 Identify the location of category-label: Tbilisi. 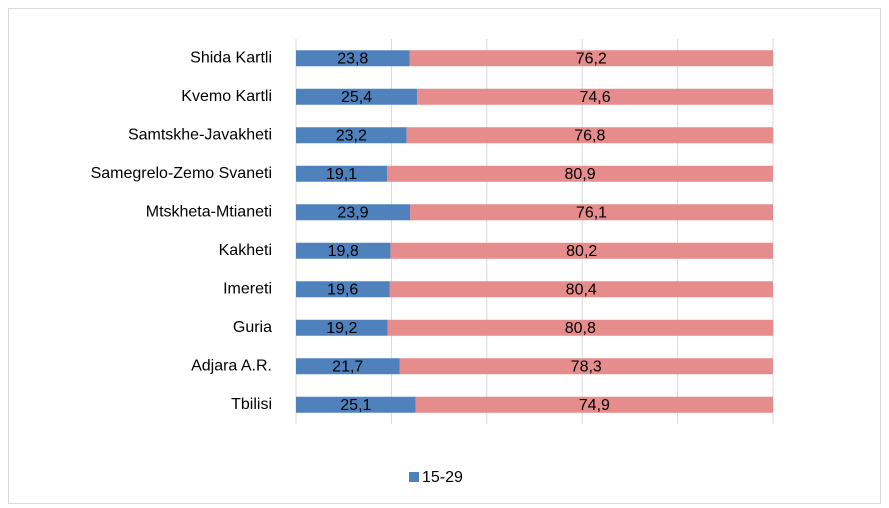
(251, 404).